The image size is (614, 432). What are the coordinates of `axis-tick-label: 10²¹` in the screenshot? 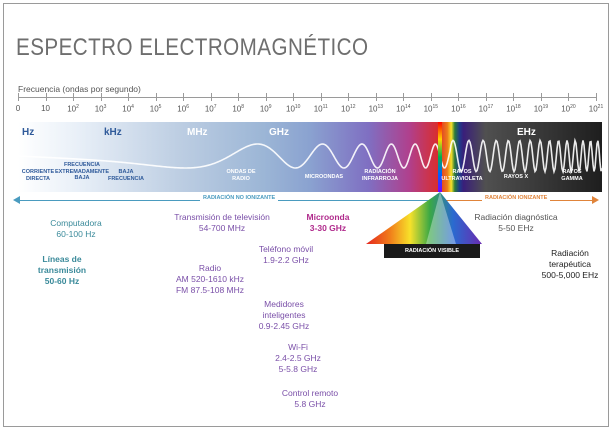 It's located at (596, 109).